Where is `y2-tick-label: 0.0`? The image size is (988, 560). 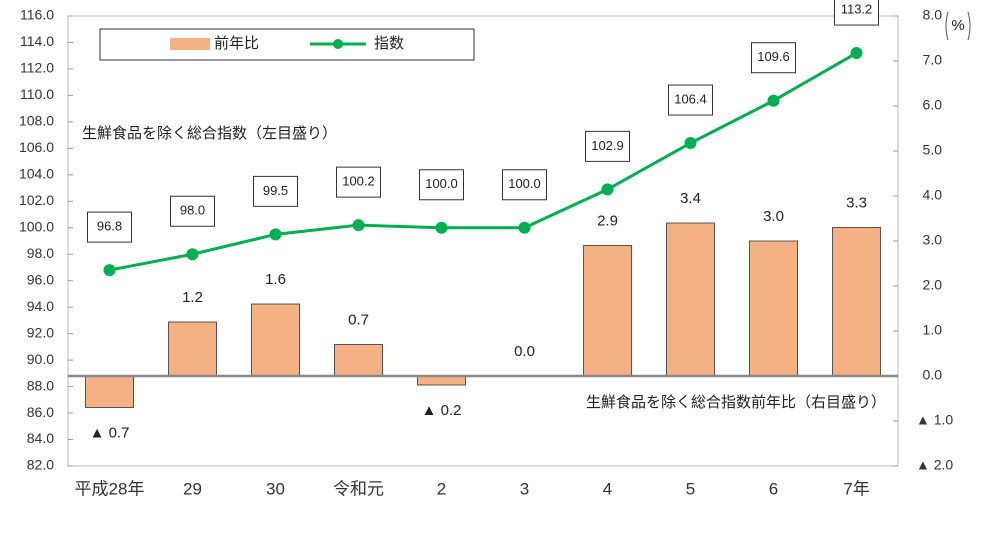 y2-tick-label: 0.0 is located at coordinates (933, 375).